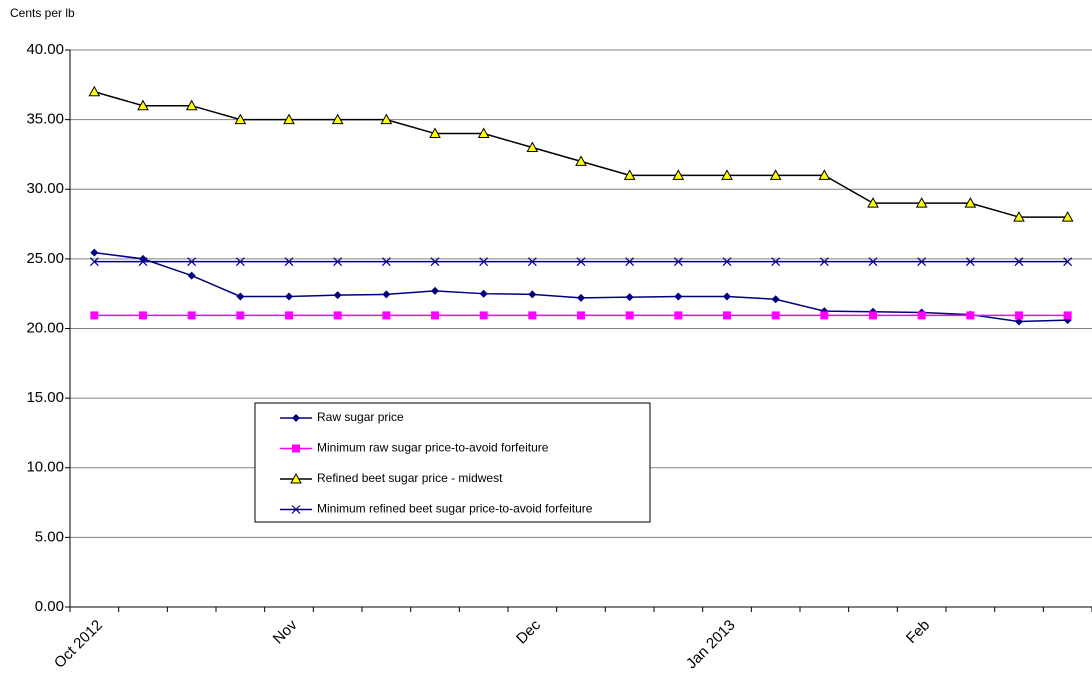 This screenshot has height=687, width=1092. Describe the element at coordinates (285, 631) in the screenshot. I see `x-tick-label: Nov` at that location.